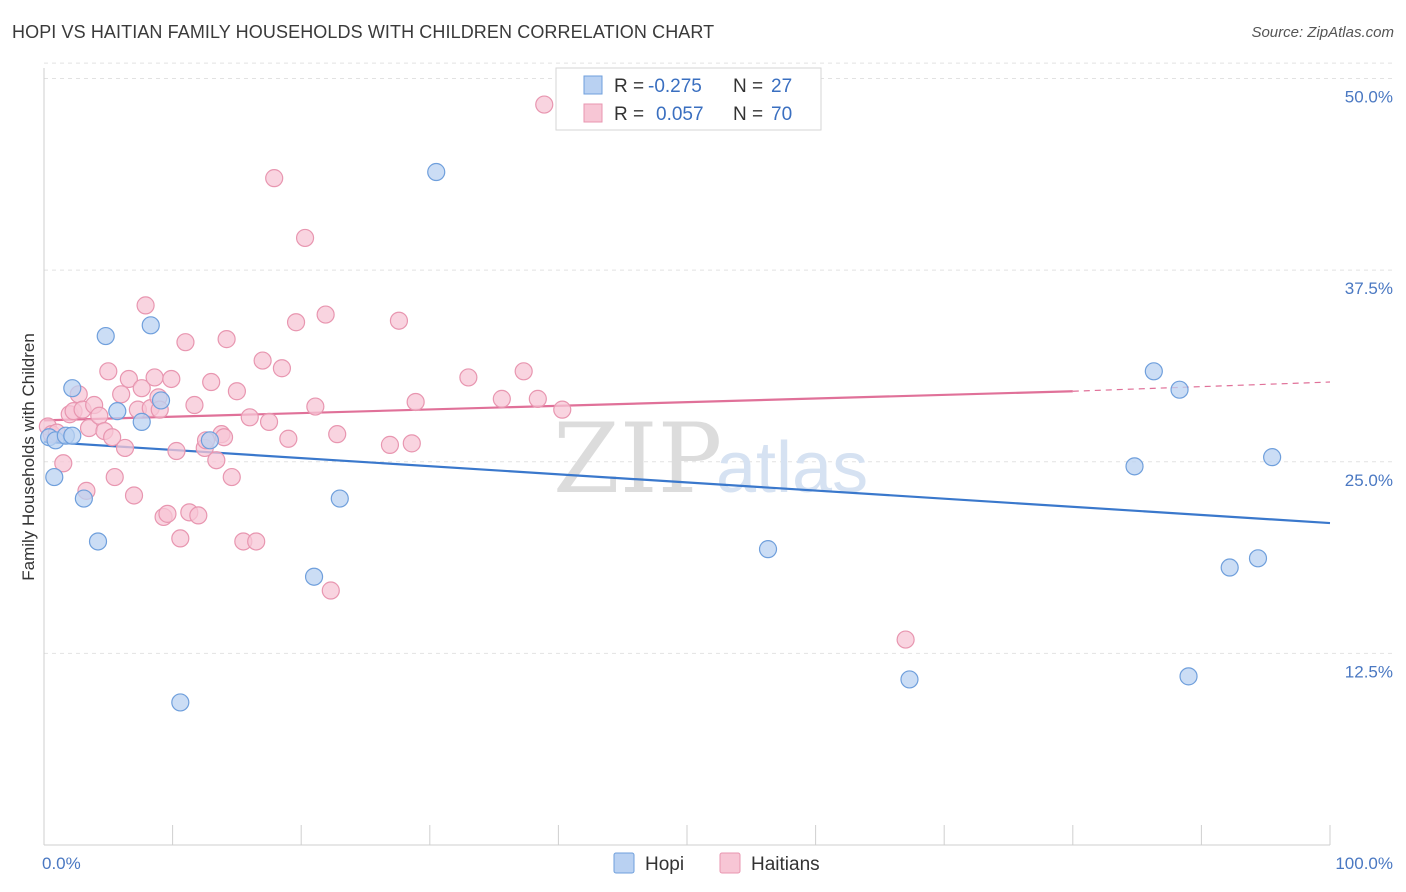 This screenshot has width=1406, height=892. I want to click on legend-haitians-n-label: N =, so click(748, 114).